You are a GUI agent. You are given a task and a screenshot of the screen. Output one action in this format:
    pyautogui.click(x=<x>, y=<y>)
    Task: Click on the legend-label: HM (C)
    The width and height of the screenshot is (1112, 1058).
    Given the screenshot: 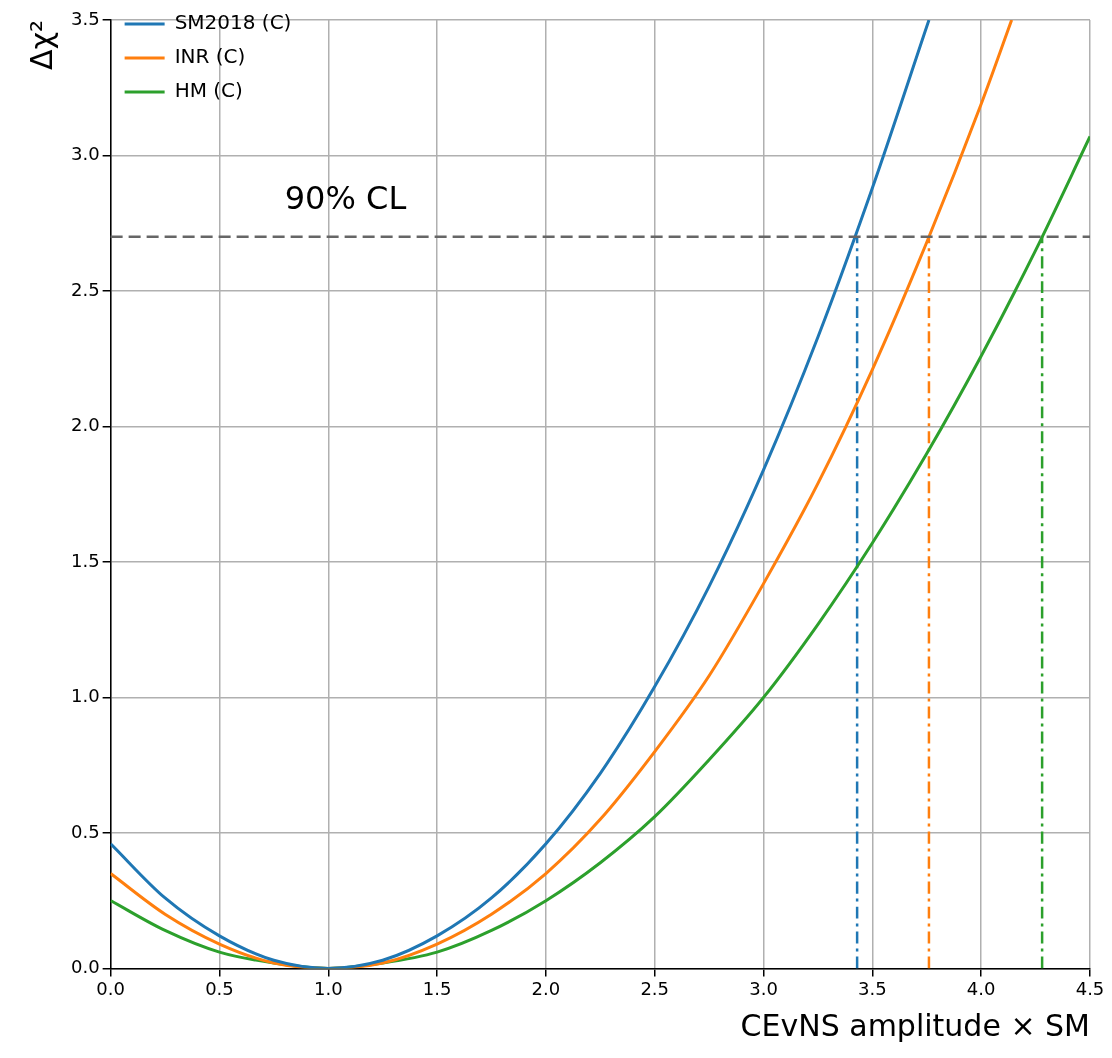 What is the action you would take?
    pyautogui.click(x=208, y=90)
    